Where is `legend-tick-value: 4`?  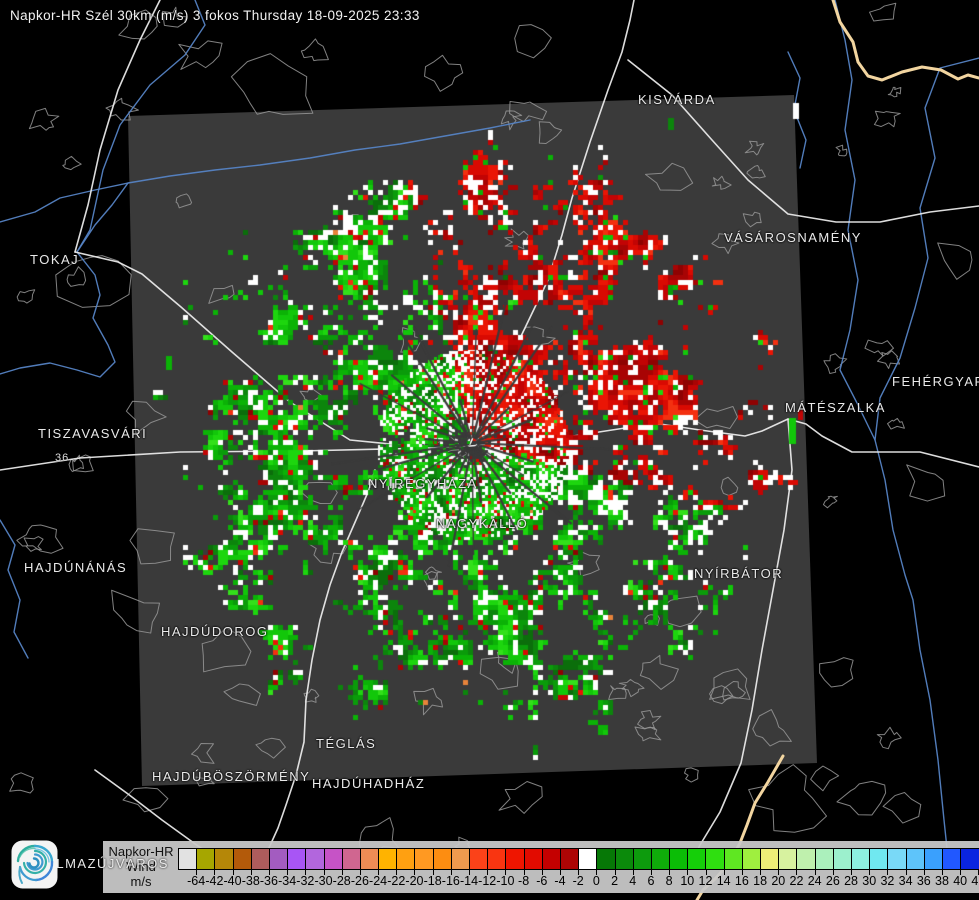 legend-tick-value: 4 is located at coordinates (633, 881).